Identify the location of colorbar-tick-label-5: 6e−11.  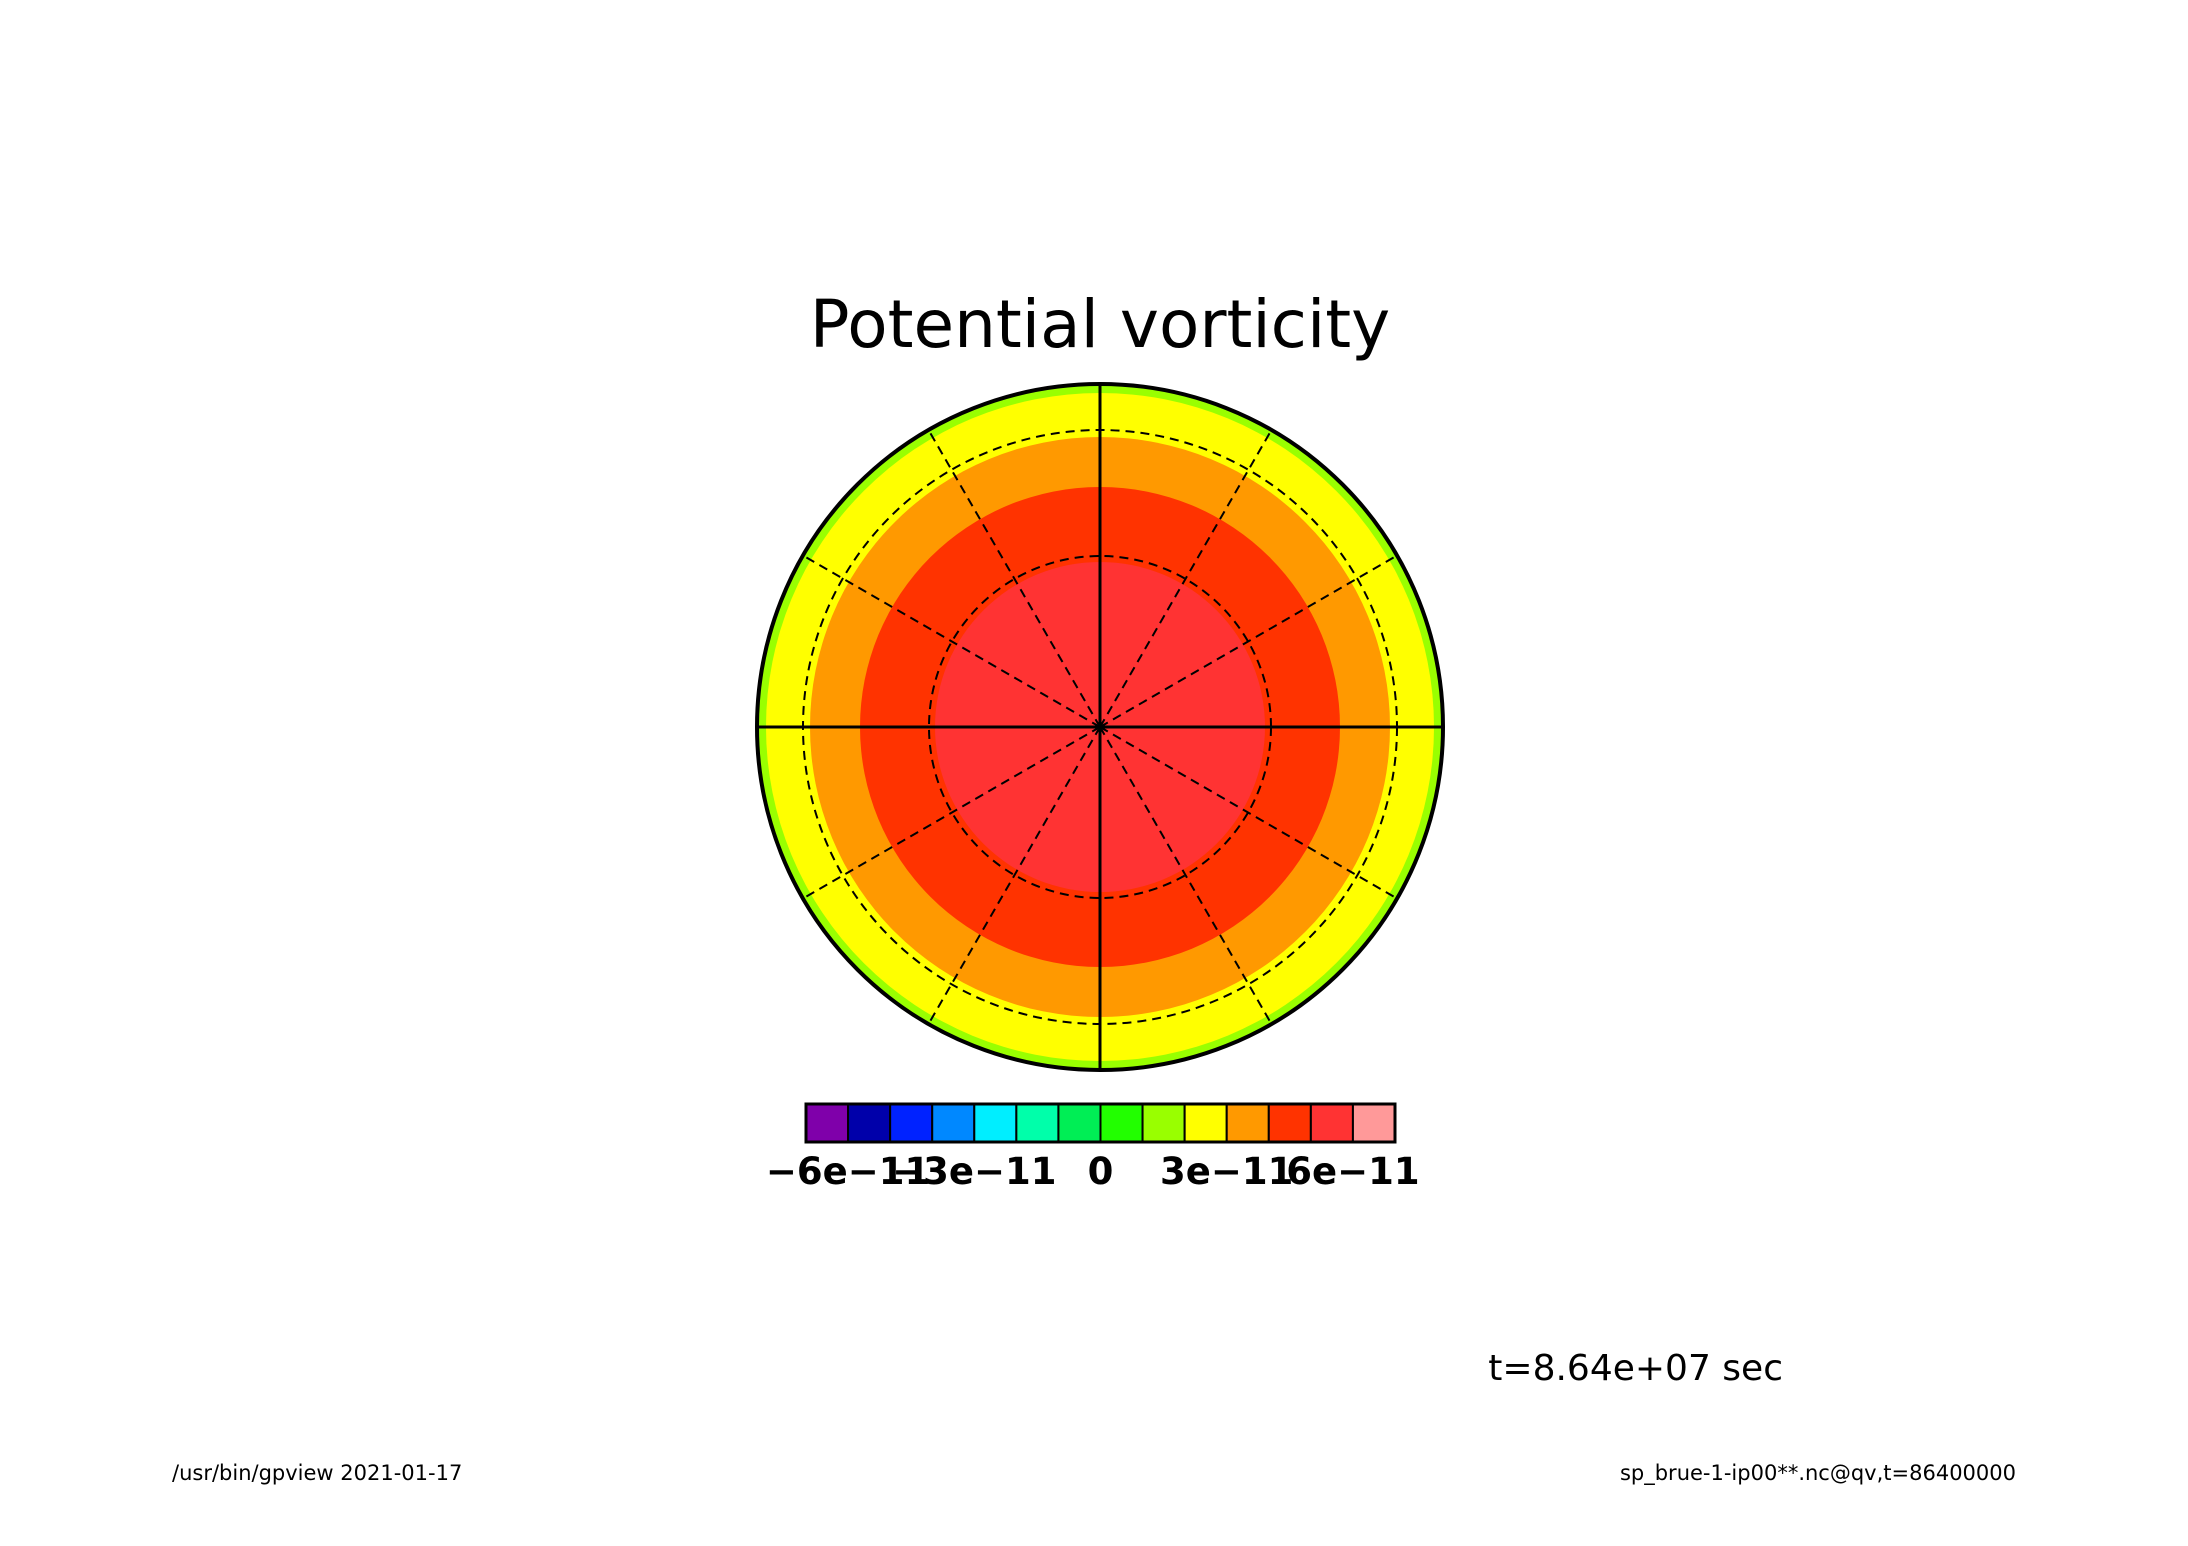
(1352, 1171).